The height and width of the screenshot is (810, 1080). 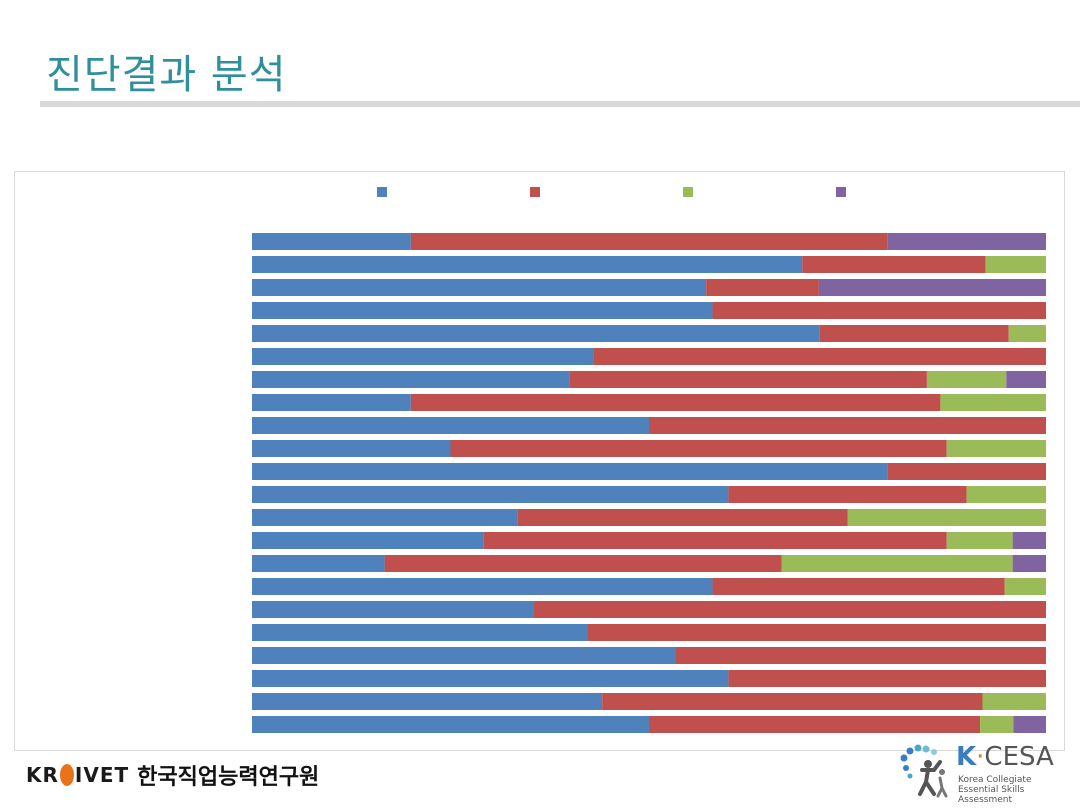 What do you see at coordinates (991, 795) in the screenshot?
I see `kcesa-sub-line2: Essential Skills Assessment` at bounding box center [991, 795].